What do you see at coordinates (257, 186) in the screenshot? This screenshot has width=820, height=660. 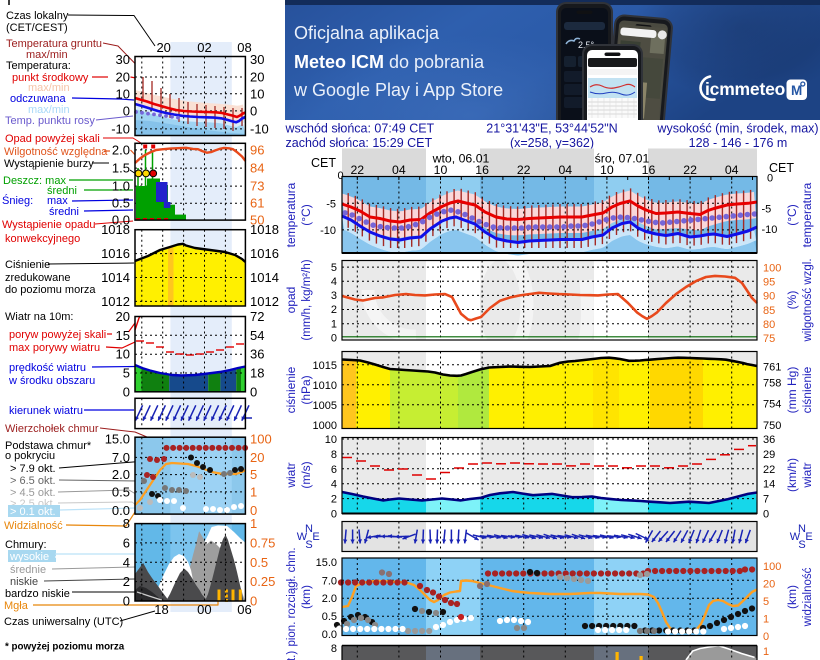 I see `svg-text: 73` at bounding box center [257, 186].